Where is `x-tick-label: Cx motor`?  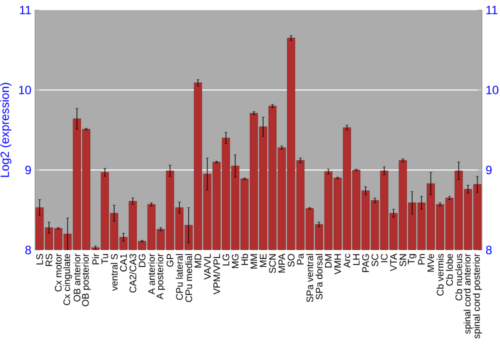 x-tick-label: Cx motor is located at coordinates (58, 273).